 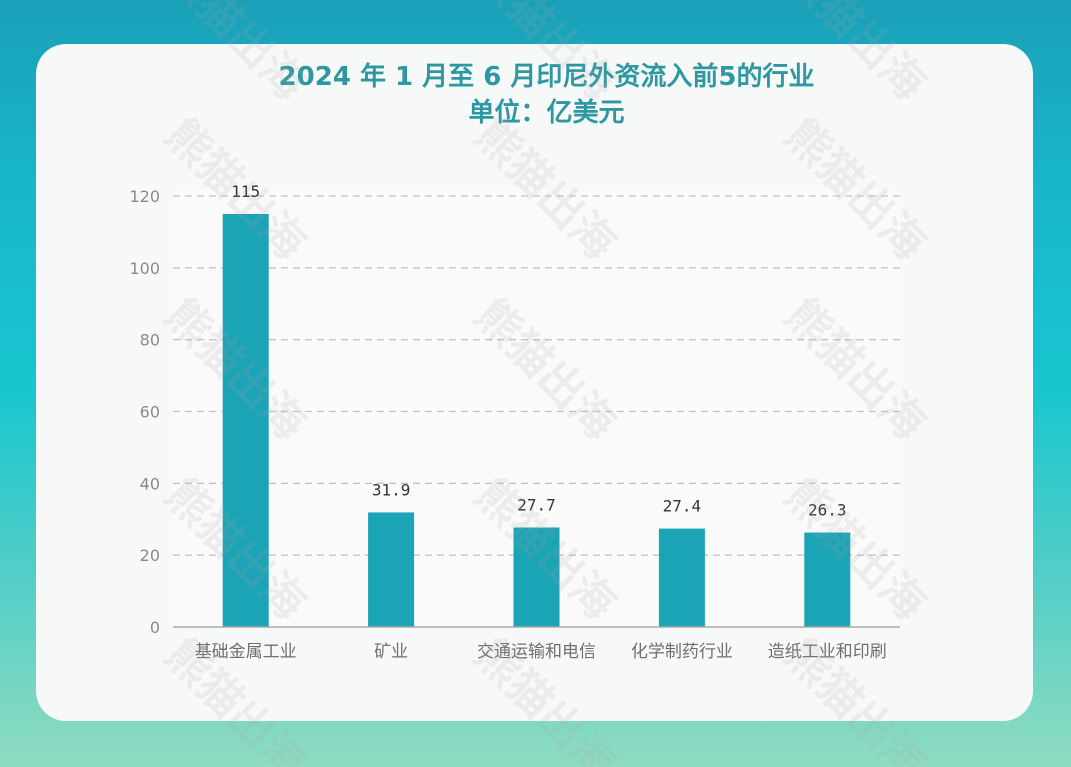 I want to click on y-tick-label: 100, so click(x=144, y=268).